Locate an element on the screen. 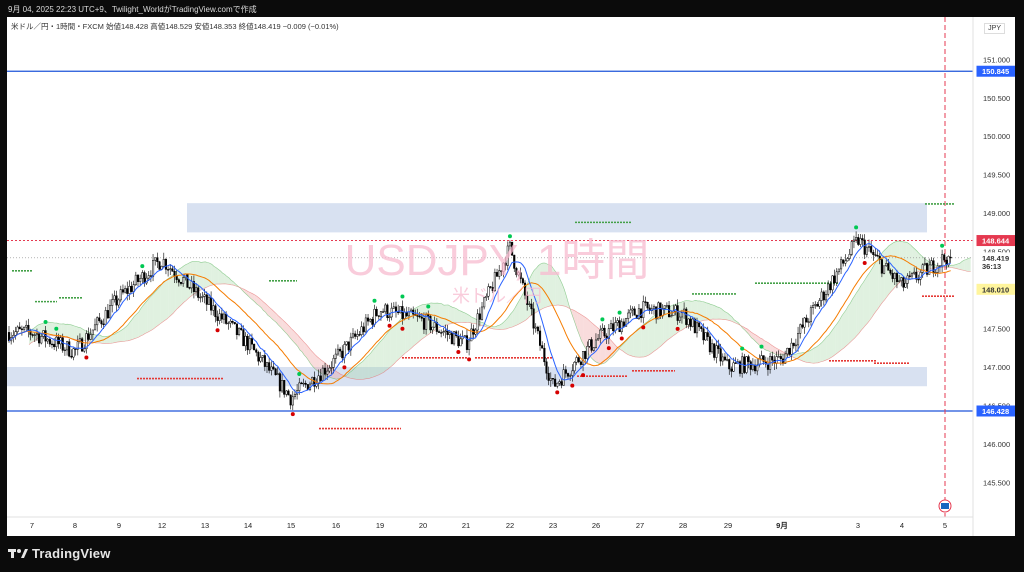 This screenshot has height=572, width=1024. currency-selector: JPY is located at coordinates (994, 28).